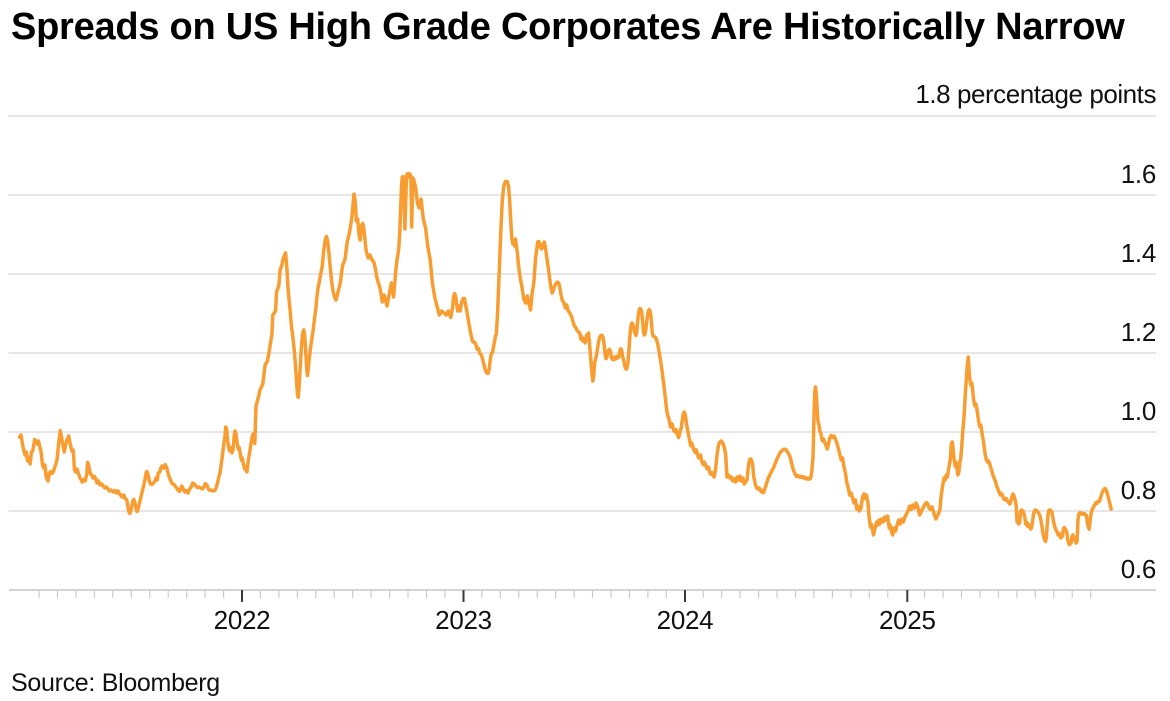 The width and height of the screenshot is (1170, 701). Describe the element at coordinates (1138, 332) in the screenshot. I see `svg-text: 1.2` at that location.